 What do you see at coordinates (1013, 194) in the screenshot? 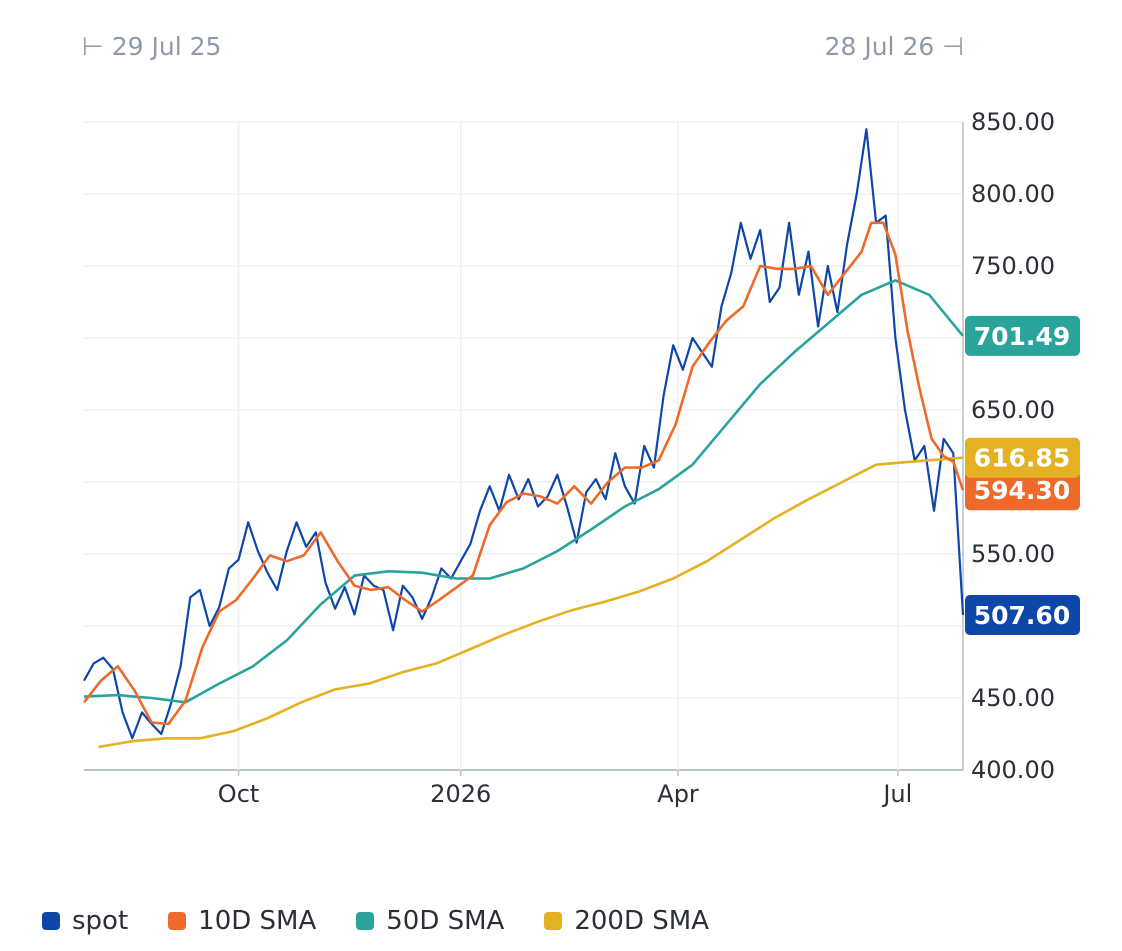
I see `y-tick-label: 800.00` at bounding box center [1013, 194].